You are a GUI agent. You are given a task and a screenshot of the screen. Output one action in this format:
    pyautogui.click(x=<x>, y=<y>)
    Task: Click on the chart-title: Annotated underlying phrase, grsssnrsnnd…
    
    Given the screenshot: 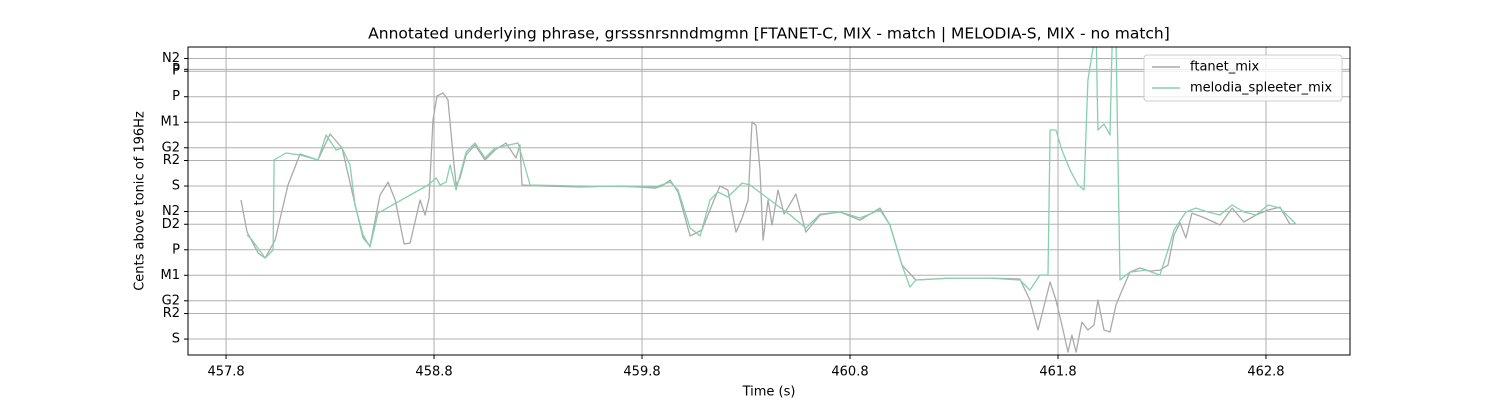 What is the action you would take?
    pyautogui.click(x=769, y=34)
    